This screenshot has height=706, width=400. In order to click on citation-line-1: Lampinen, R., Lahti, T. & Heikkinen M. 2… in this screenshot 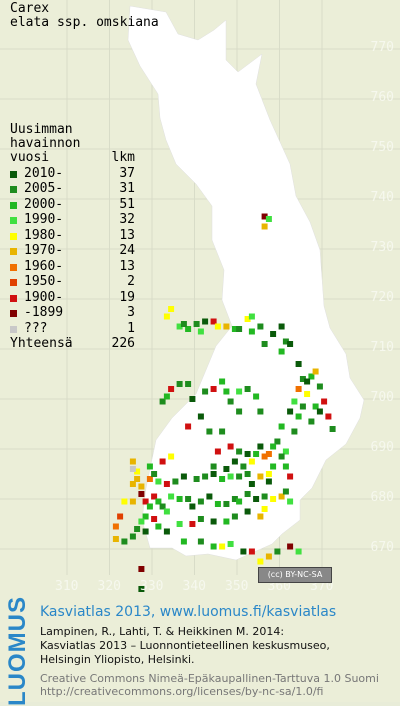, I will do `click(162, 631)`.